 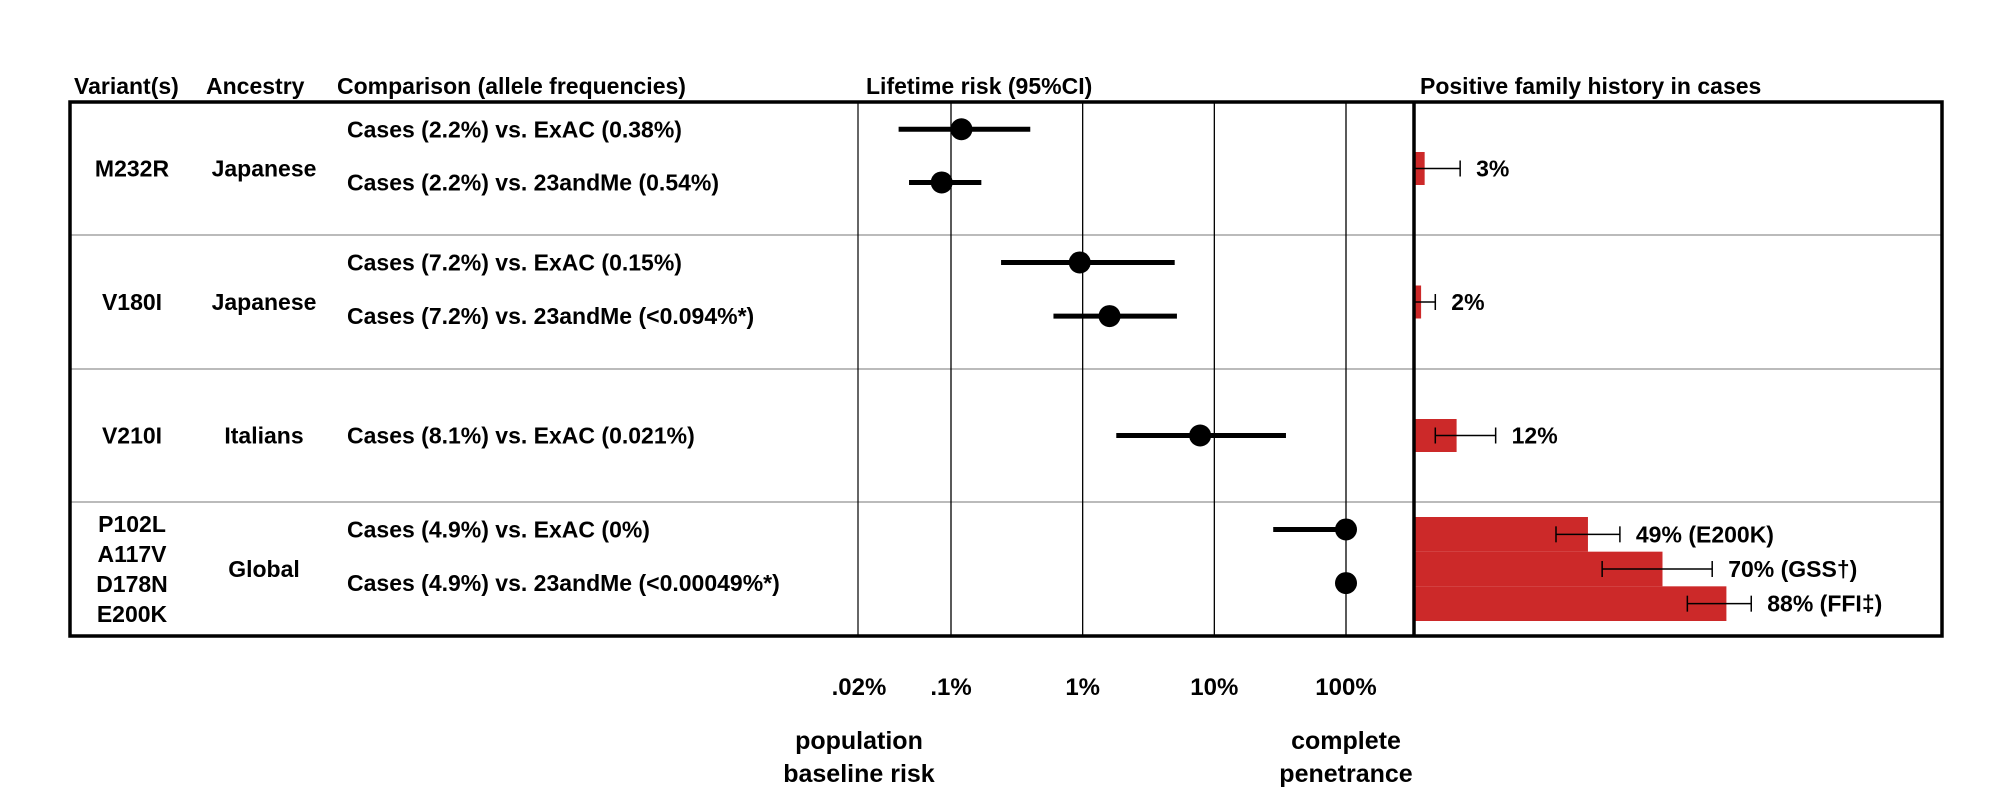 I want to click on header-family-history: Positive family history in cases, so click(x=1590, y=86).